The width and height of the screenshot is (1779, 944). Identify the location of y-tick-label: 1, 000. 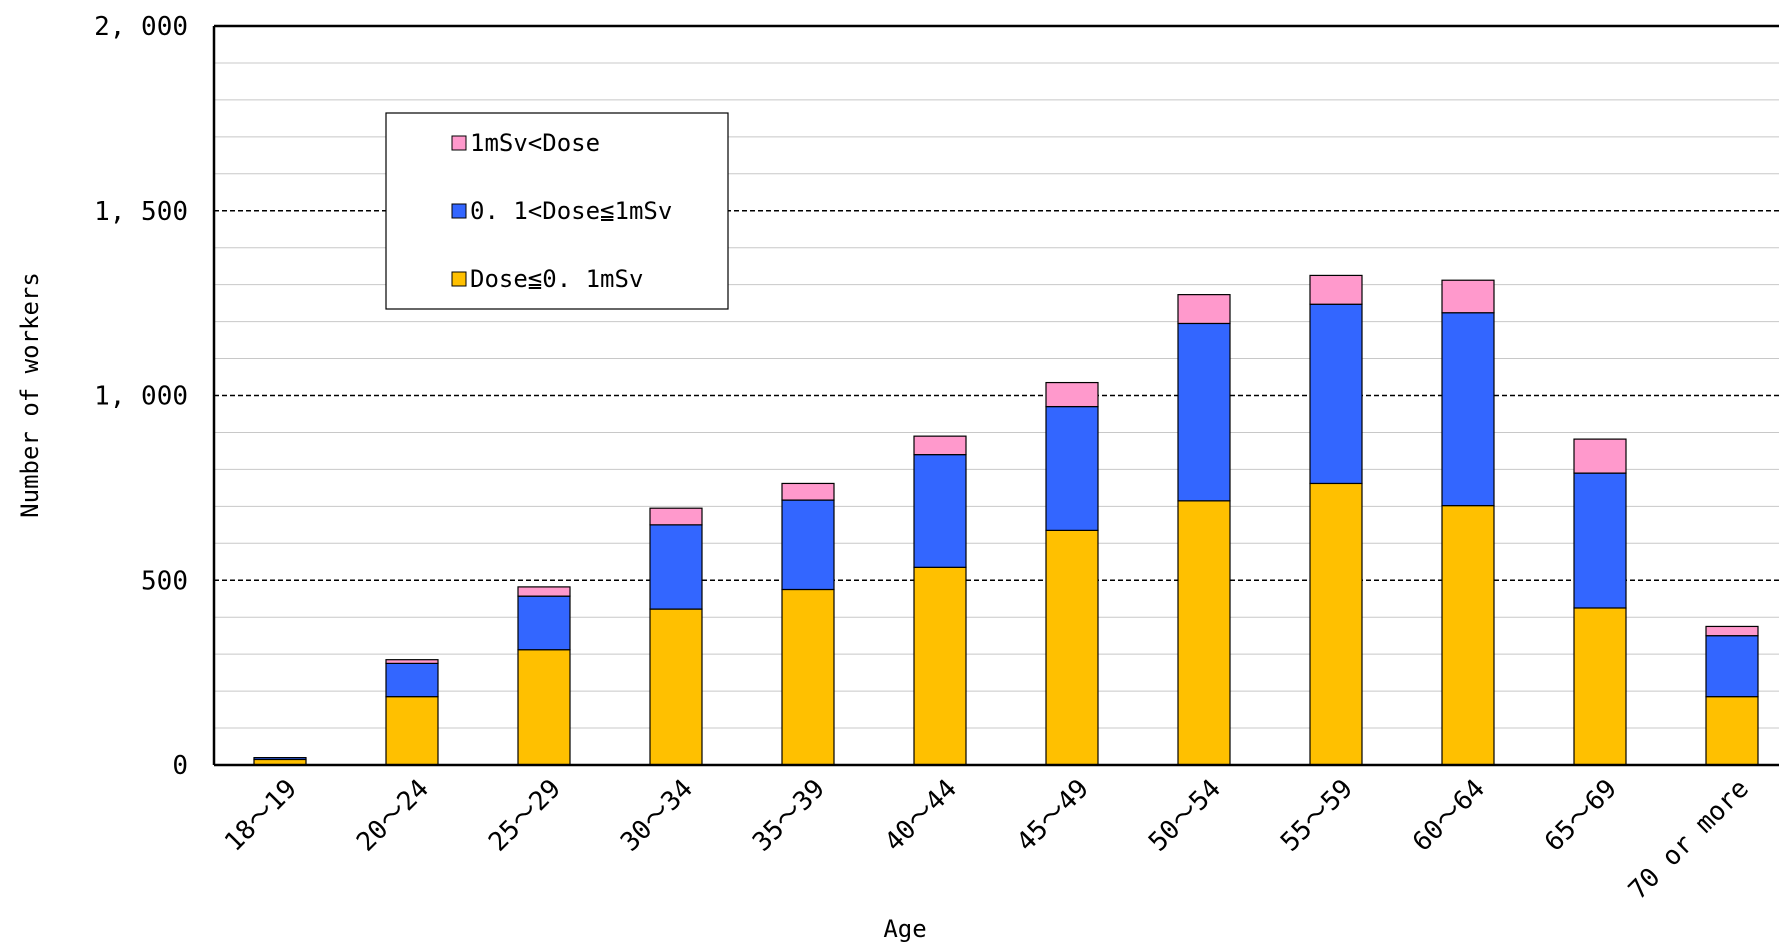
(141, 397).